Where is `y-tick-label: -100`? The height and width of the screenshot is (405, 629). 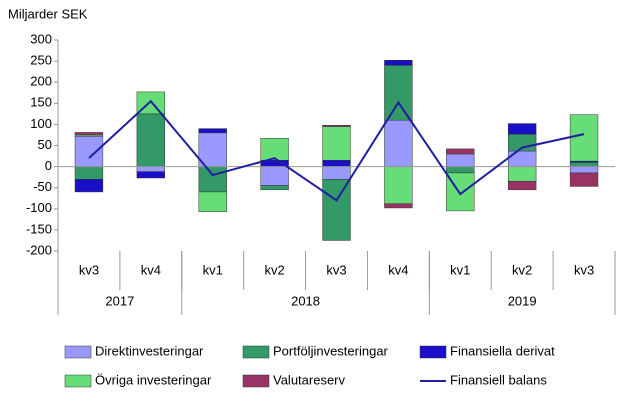 y-tick-label: -100 is located at coordinates (39, 207).